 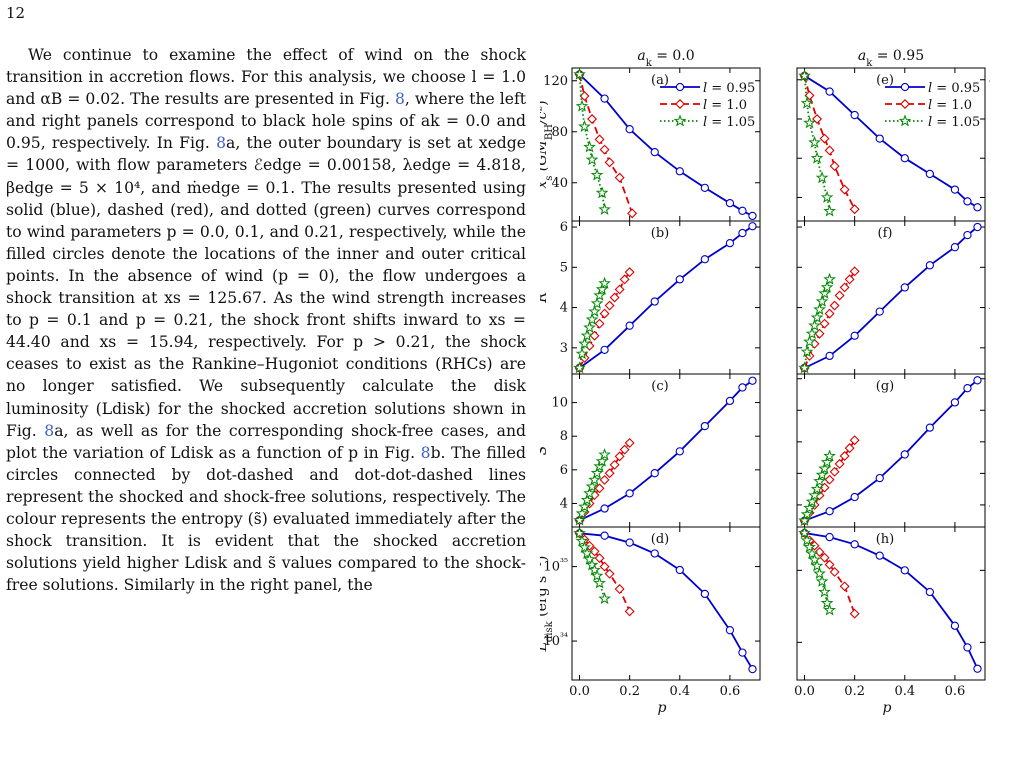 I want to click on y-tick-label: 40, so click(x=559, y=183).